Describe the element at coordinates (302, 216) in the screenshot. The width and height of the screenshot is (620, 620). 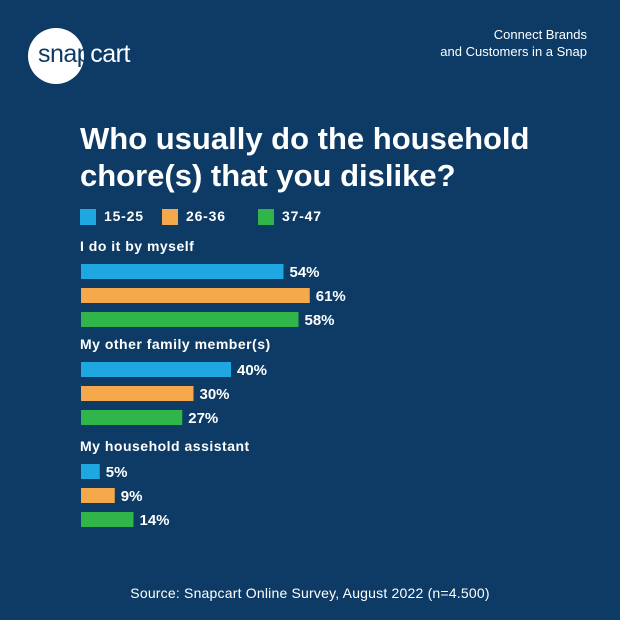
I see `legend-label: 37-47` at that location.